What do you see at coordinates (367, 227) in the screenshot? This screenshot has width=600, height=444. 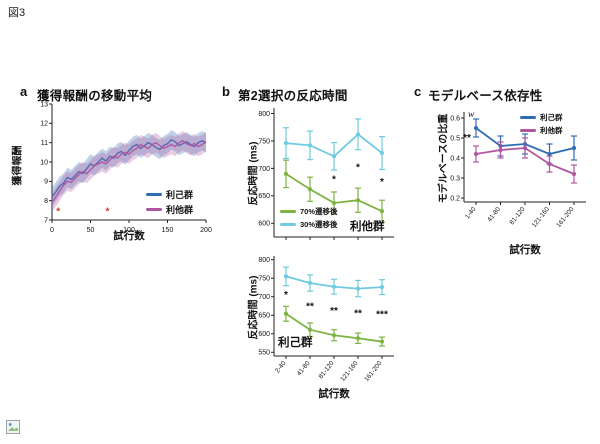 I see `panel-b-top-group-label: 利他群` at bounding box center [367, 227].